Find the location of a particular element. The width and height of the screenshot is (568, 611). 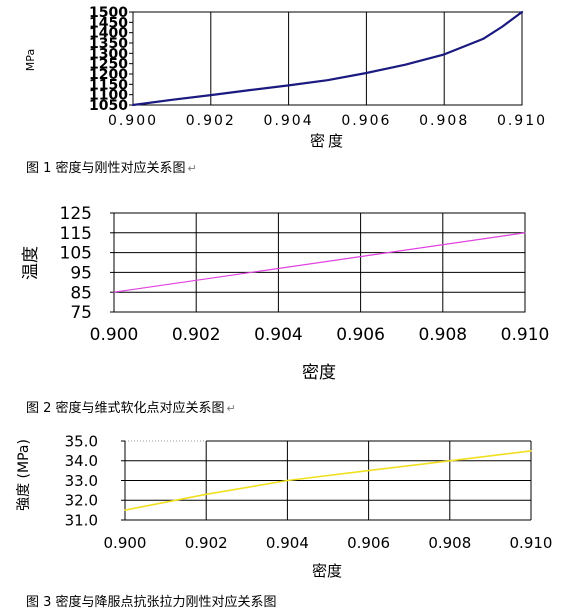

caption-text: 图 1 密度与刚性对应关系图 is located at coordinates (106, 168).